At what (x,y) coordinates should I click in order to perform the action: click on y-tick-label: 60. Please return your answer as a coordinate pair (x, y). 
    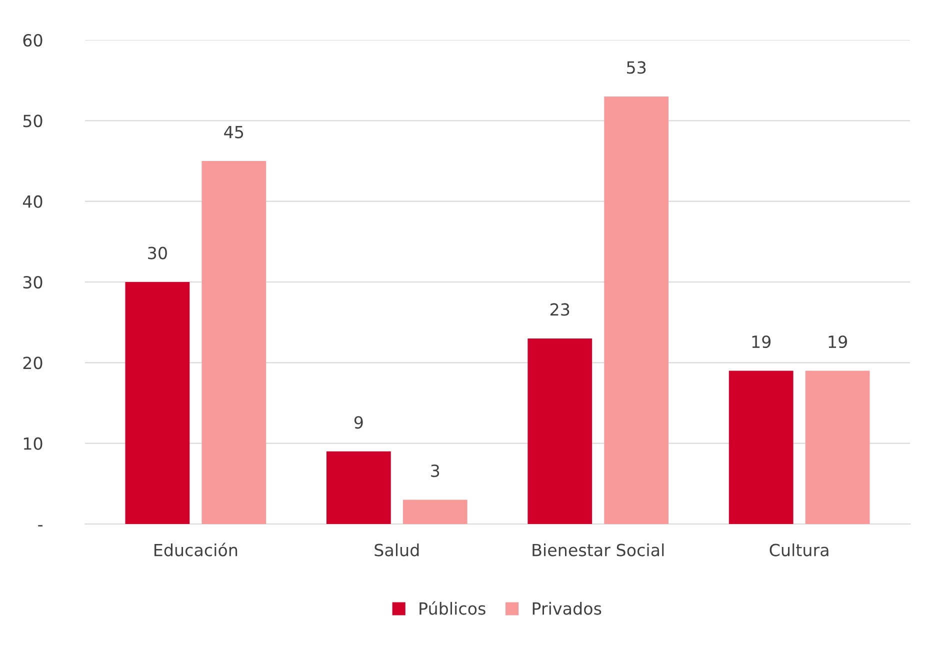
    Looking at the image, I should click on (32, 40).